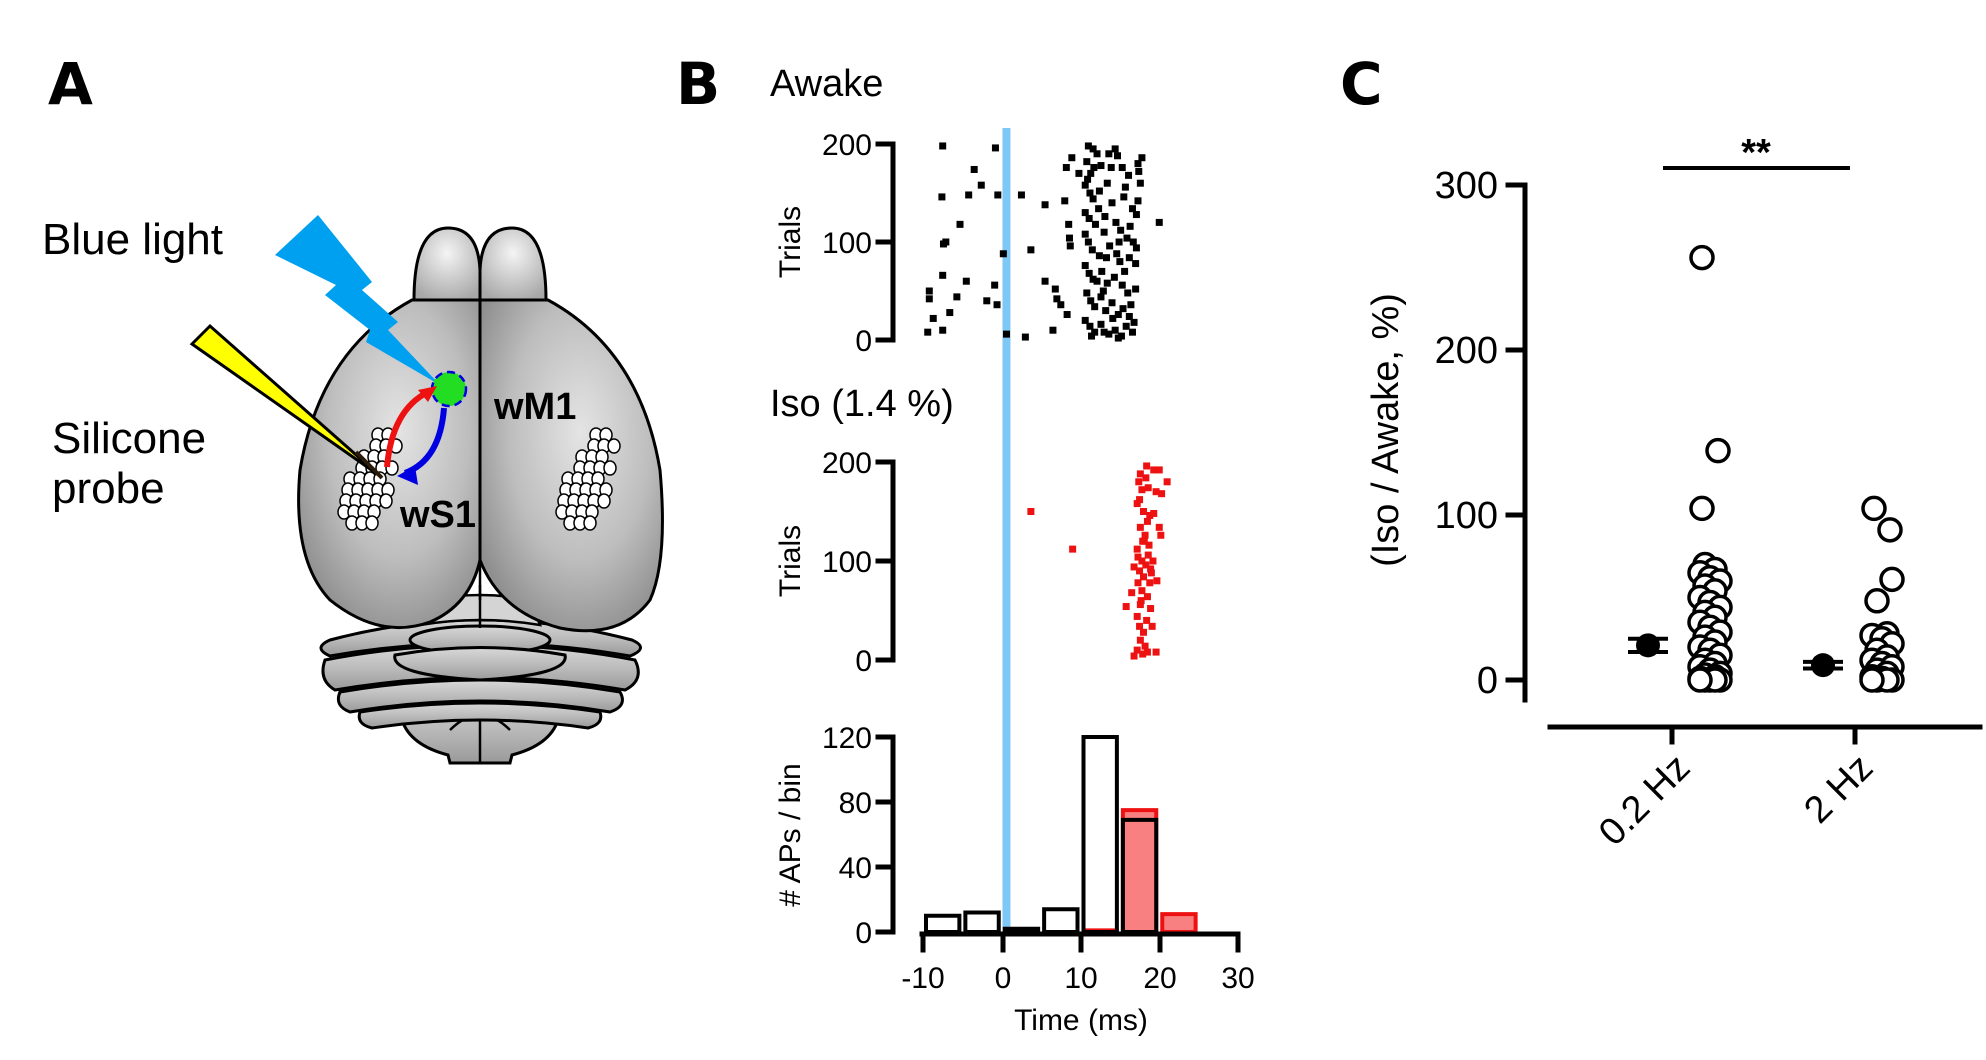 The height and width of the screenshot is (1060, 1986). What do you see at coordinates (1838, 789) in the screenshot?
I see `c-xtick-2hz: 2 Hz` at bounding box center [1838, 789].